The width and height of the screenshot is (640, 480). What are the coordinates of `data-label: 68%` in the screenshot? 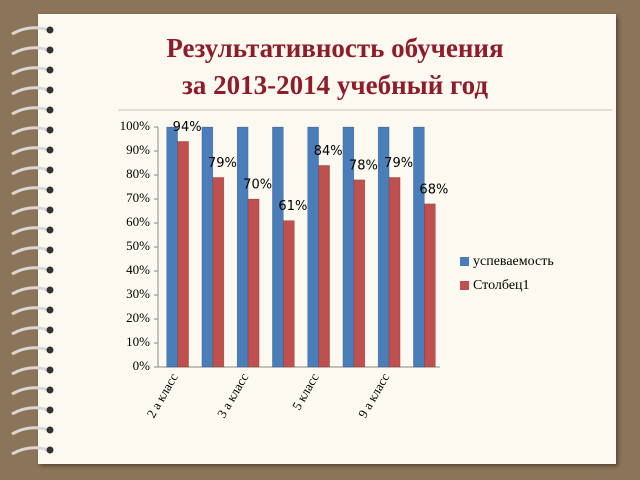 It's located at (433, 189).